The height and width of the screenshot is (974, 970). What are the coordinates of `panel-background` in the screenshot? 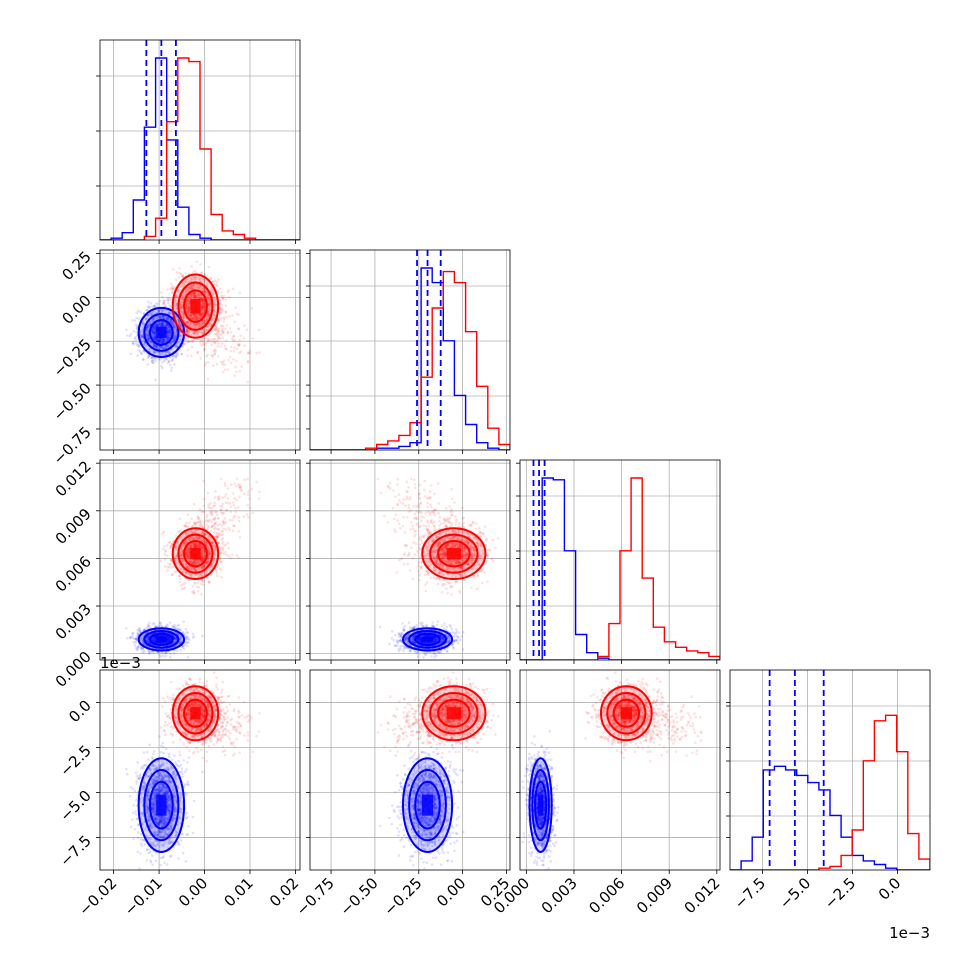 It's located at (830, 770).